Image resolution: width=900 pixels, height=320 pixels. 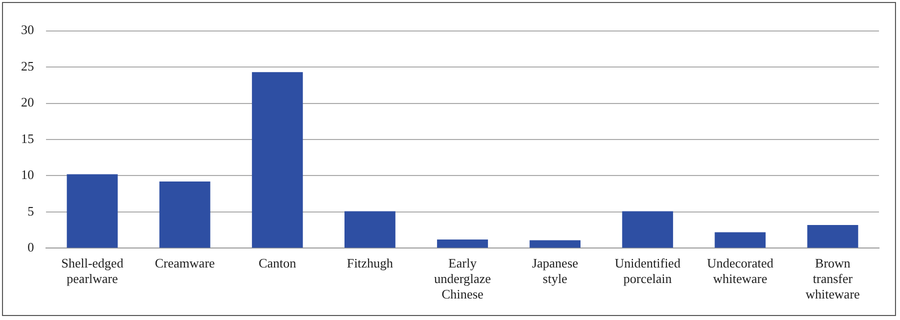 I want to click on x-tick-label: Unidentified porcelain, so click(x=647, y=270).